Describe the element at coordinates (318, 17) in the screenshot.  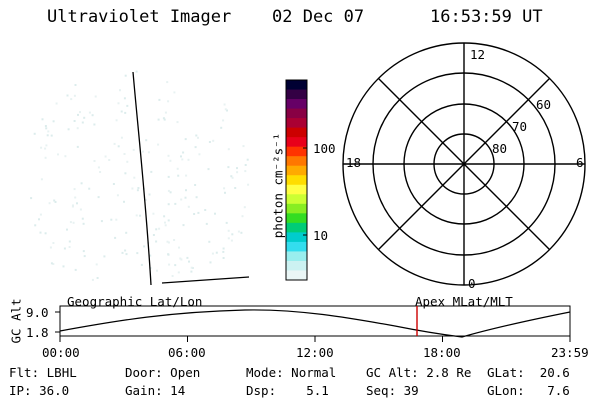
I see `date-label: 02 Dec 07` at that location.